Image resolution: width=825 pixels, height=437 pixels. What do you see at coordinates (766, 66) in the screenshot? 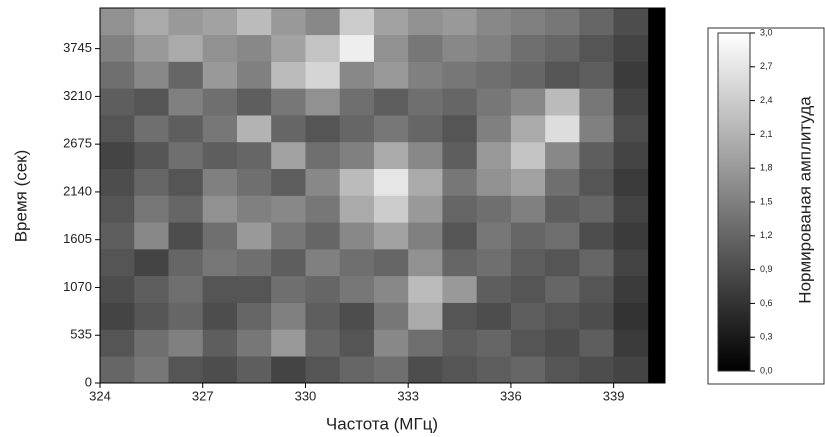
I see `colorbar-tick-label: 2,7` at bounding box center [766, 66].